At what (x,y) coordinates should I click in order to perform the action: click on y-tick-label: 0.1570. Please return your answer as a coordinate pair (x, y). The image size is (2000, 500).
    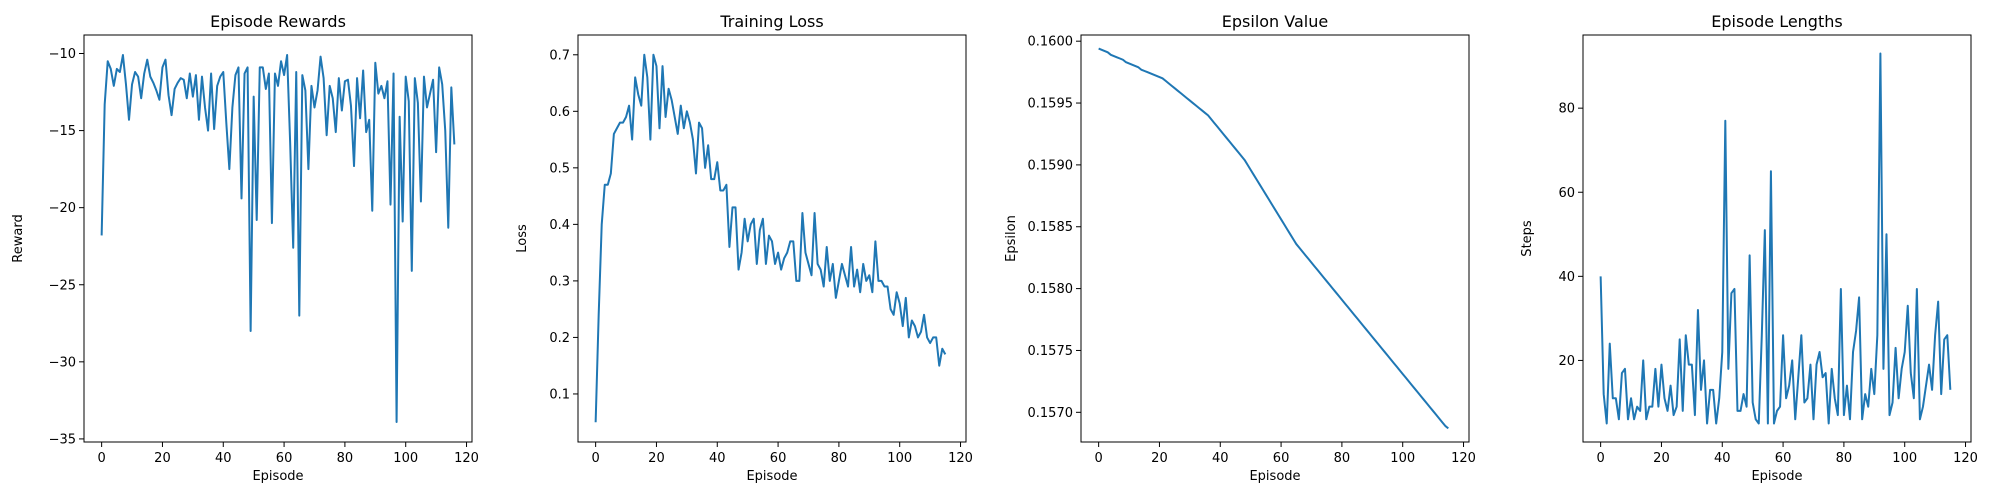
    Looking at the image, I should click on (1051, 413).